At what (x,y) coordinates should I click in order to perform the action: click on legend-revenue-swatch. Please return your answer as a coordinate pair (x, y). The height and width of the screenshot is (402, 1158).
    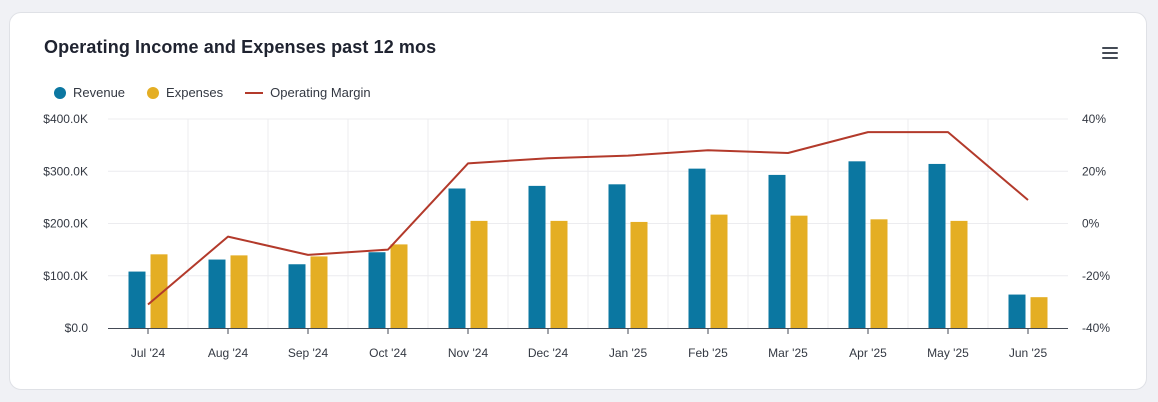
    Looking at the image, I should click on (60, 92).